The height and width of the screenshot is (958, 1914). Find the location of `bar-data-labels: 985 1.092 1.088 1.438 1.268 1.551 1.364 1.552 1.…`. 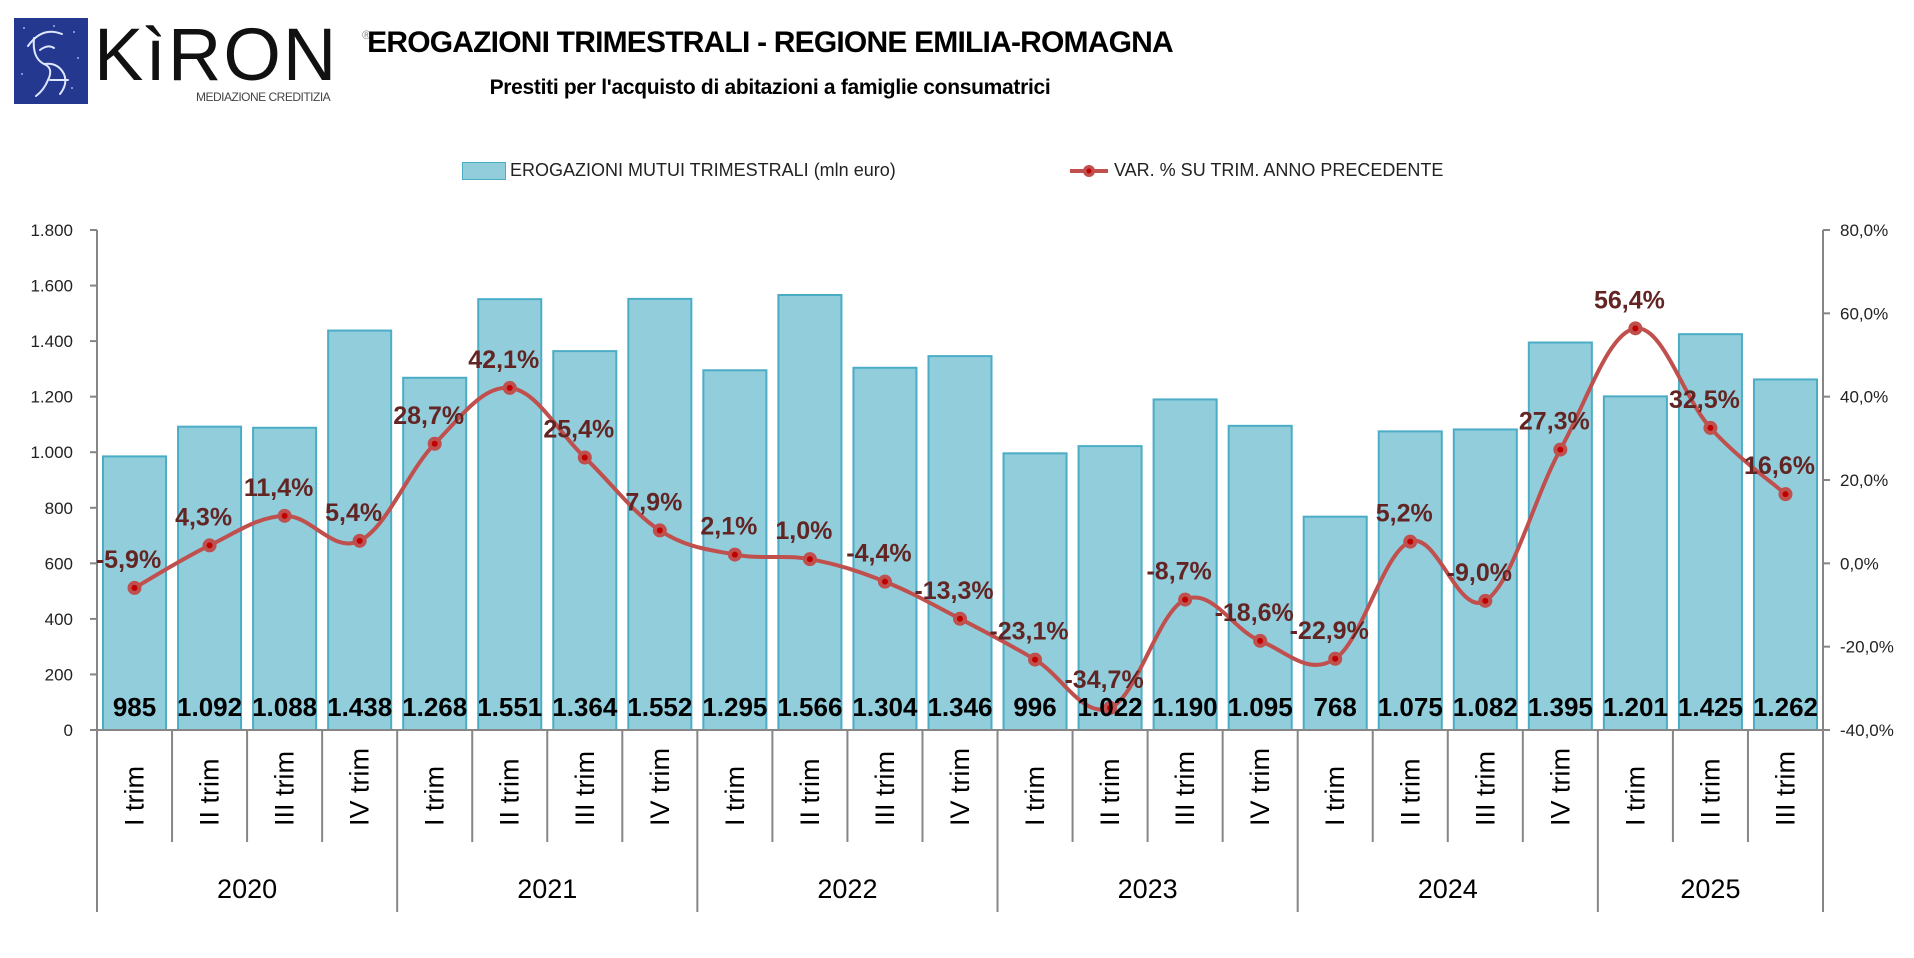

bar-data-labels: 985 1.092 1.088 1.438 1.268 1.551 1.364 1.552 1.… is located at coordinates (965, 707).